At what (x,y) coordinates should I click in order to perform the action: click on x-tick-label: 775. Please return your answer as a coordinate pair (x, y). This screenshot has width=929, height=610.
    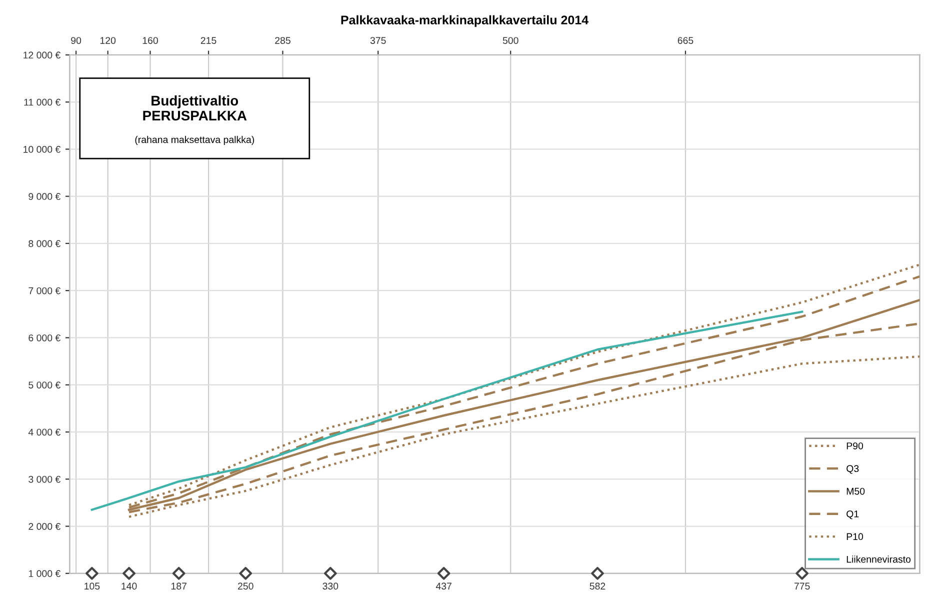
    Looking at the image, I should click on (802, 586).